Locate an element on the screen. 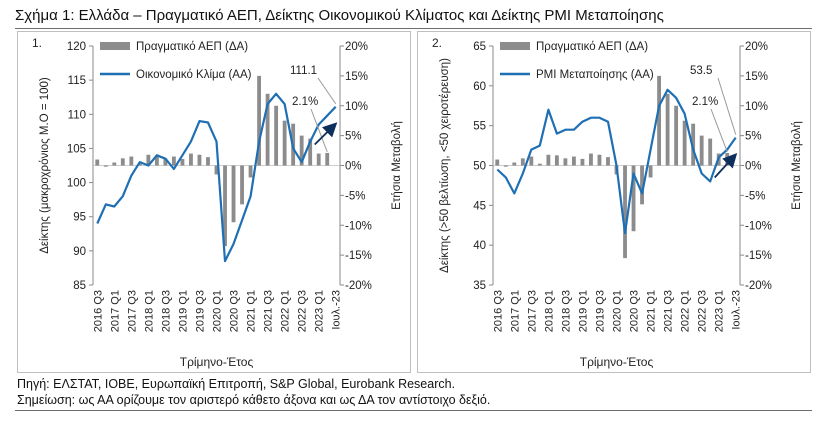 This screenshot has height=427, width=824. c1-annotation-bar-value: 2.1% is located at coordinates (305, 102).